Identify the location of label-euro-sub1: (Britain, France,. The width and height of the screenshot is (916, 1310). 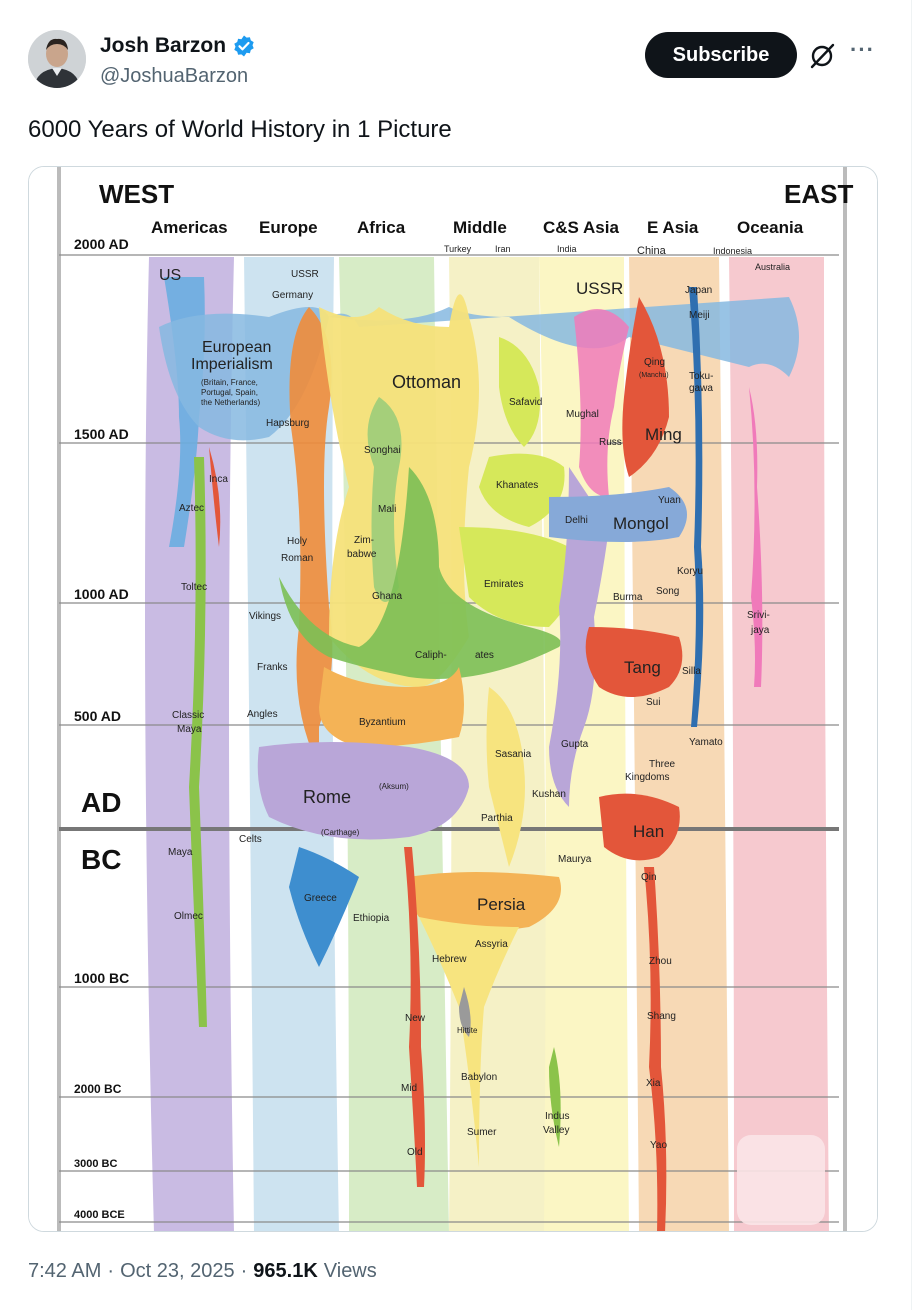
(229, 382).